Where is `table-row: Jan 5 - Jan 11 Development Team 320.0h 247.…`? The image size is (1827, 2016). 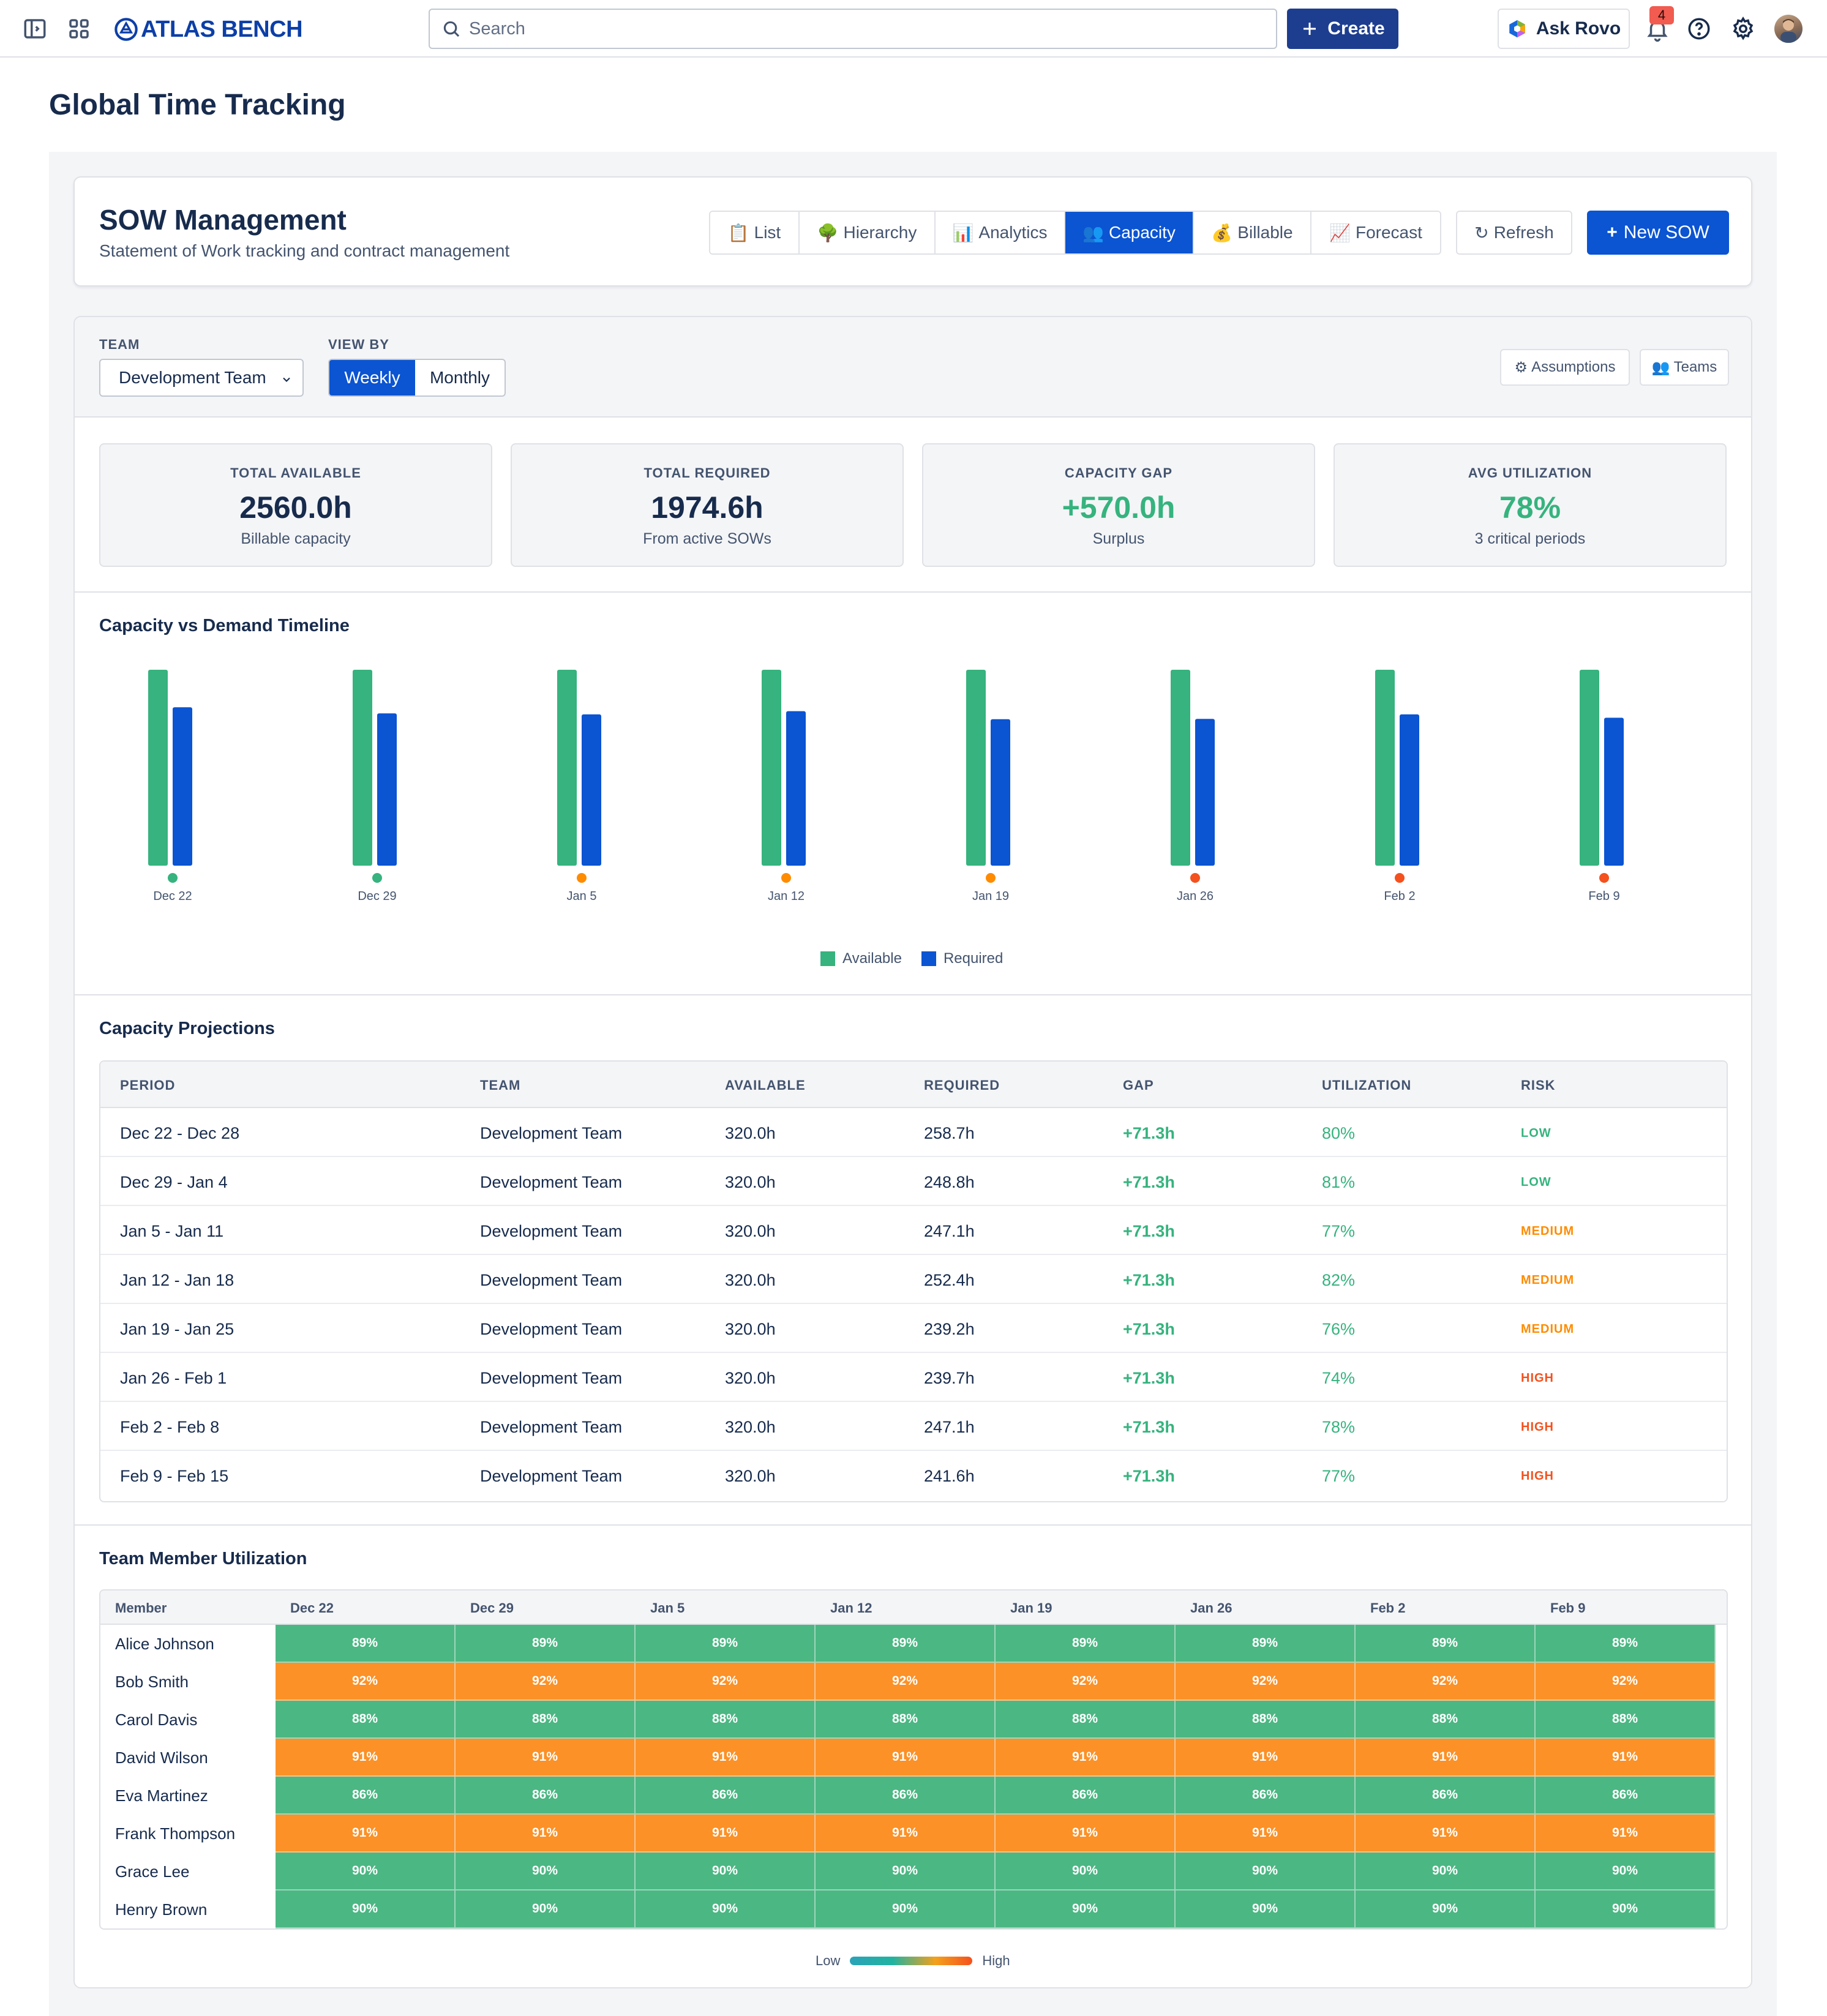 table-row: Jan 5 - Jan 11 Development Team 320.0h 247.… is located at coordinates (914, 1231).